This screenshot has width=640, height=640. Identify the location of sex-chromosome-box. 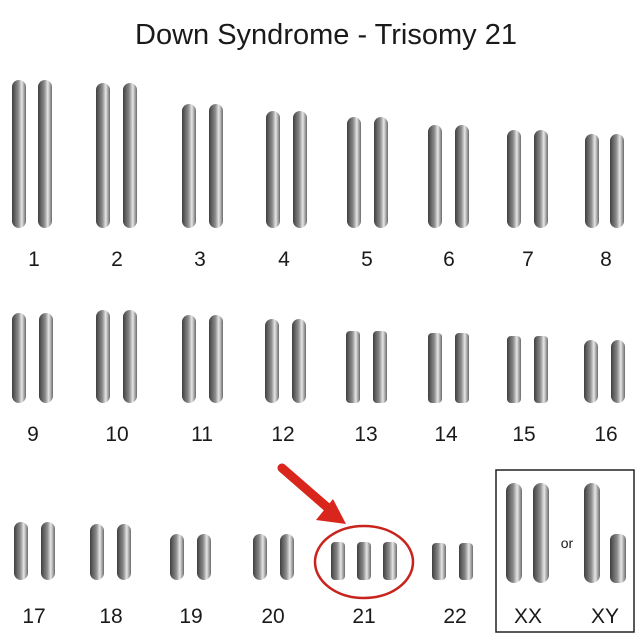
(565, 551).